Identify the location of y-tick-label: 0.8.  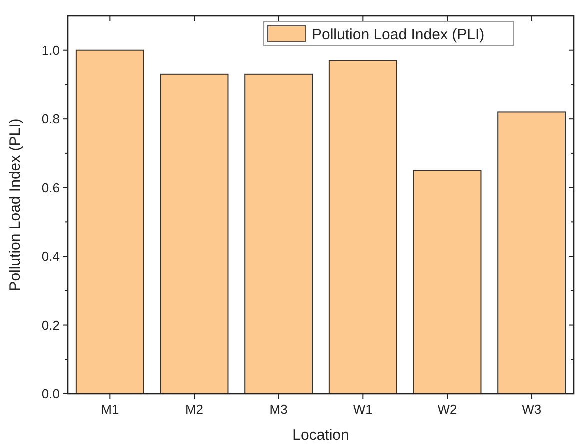
(51, 119).